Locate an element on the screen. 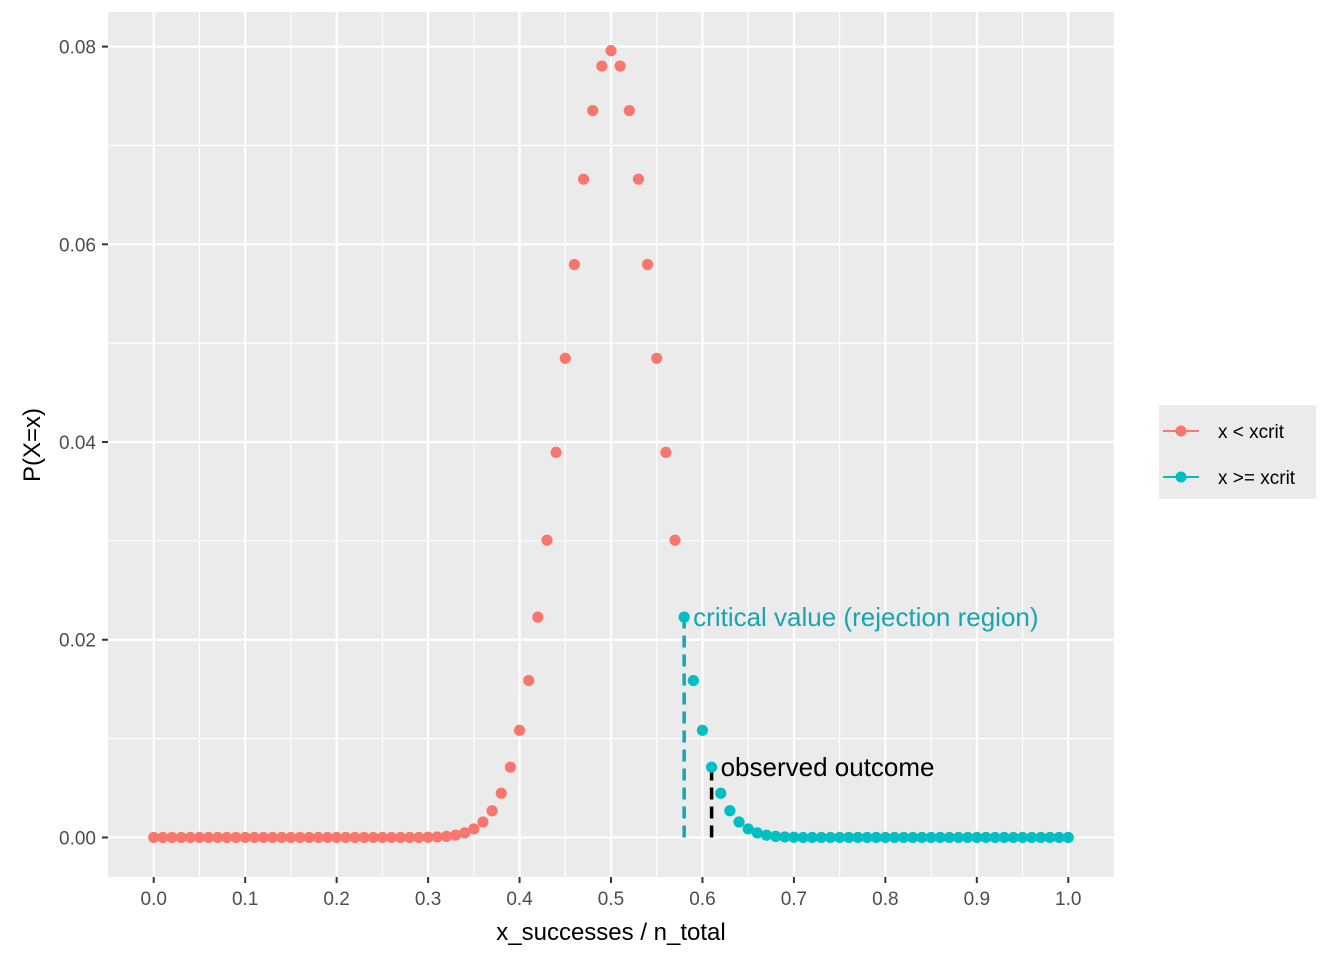 This screenshot has height=960, width=1344. y-tick-label: 0.02 is located at coordinates (77, 641).